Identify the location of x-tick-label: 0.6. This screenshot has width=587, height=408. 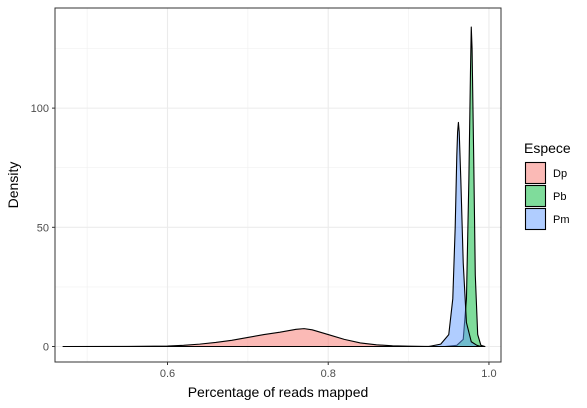
(167, 374).